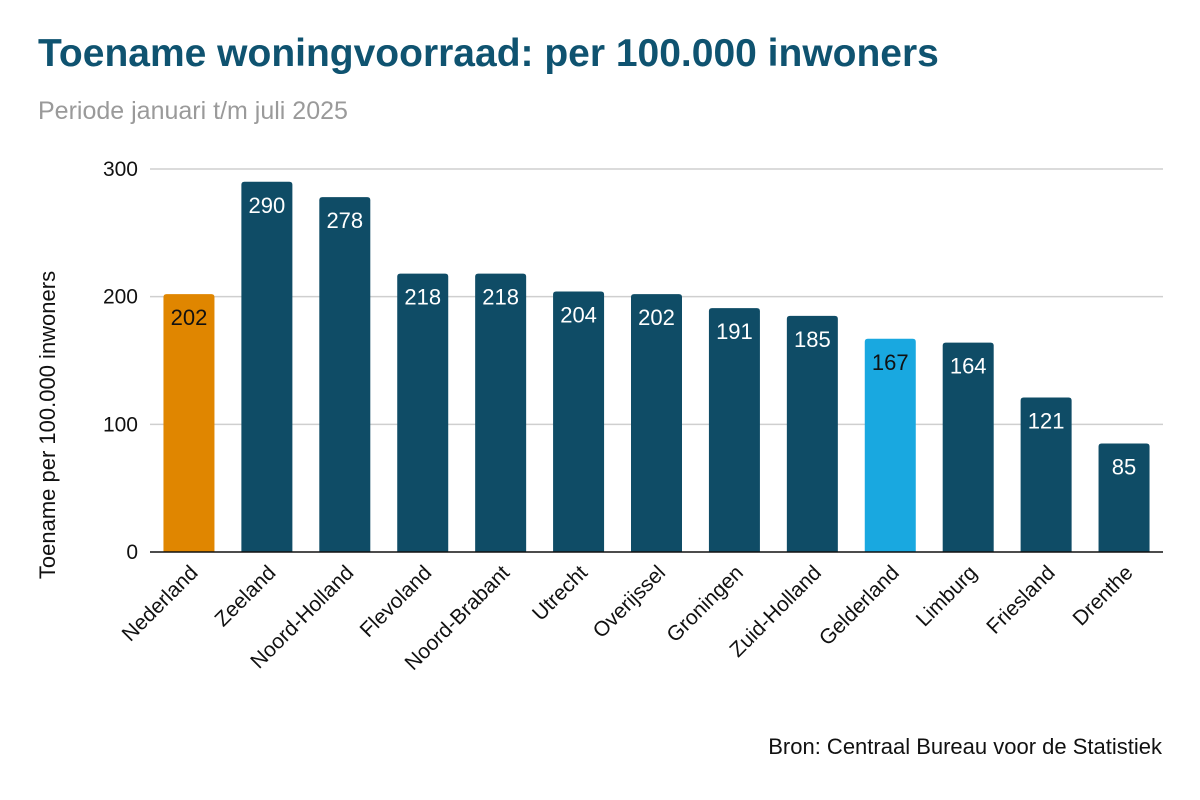  I want to click on source-note: Bron: Centraal Bureau voor de Statistiek, so click(965, 746).